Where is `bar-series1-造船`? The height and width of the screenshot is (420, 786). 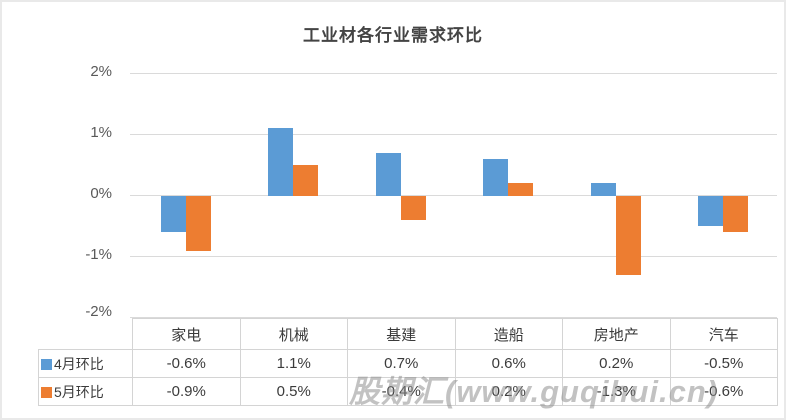
bar-series1-造船 is located at coordinates (521, 189).